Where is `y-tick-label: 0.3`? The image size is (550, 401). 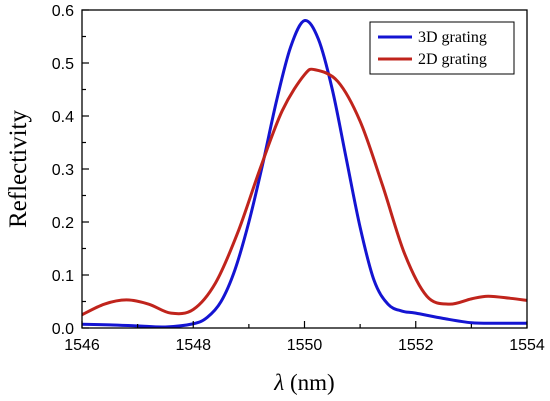
y-tick-label: 0.3 is located at coordinates (63, 170).